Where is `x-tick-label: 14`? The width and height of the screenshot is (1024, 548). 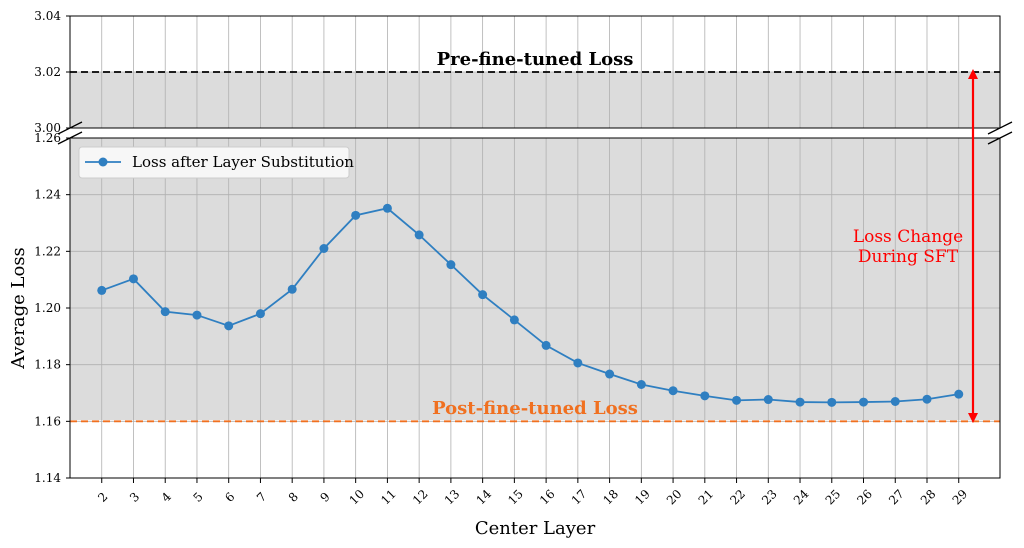
x-tick-label: 14 is located at coordinates (483, 497).